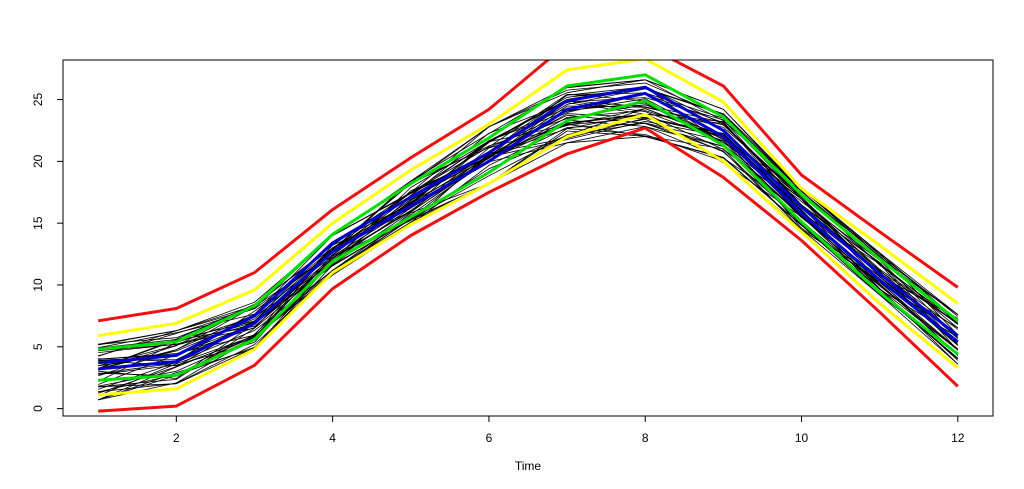  What do you see at coordinates (38, 346) in the screenshot?
I see `y-tick-label: 5` at bounding box center [38, 346].